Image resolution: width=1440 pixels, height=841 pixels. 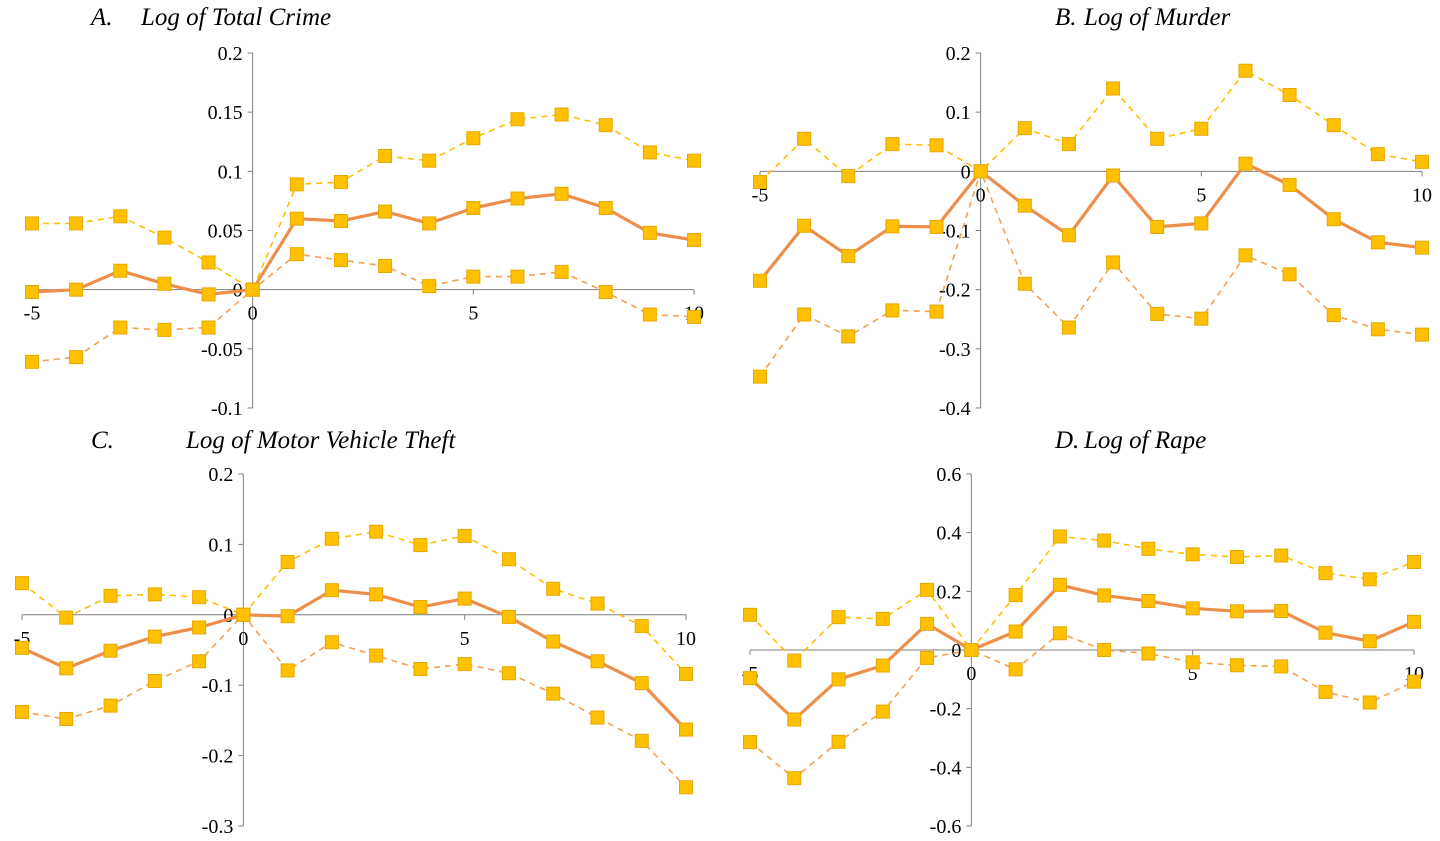 I want to click on panel-a-label: A., so click(x=102, y=17).